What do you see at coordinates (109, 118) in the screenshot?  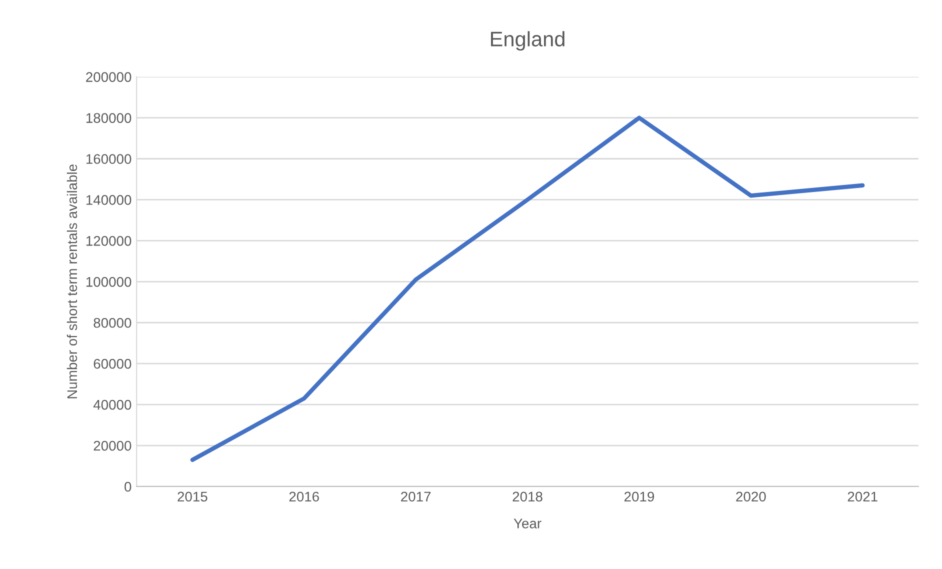 I see `y-tick-label: 180000` at bounding box center [109, 118].